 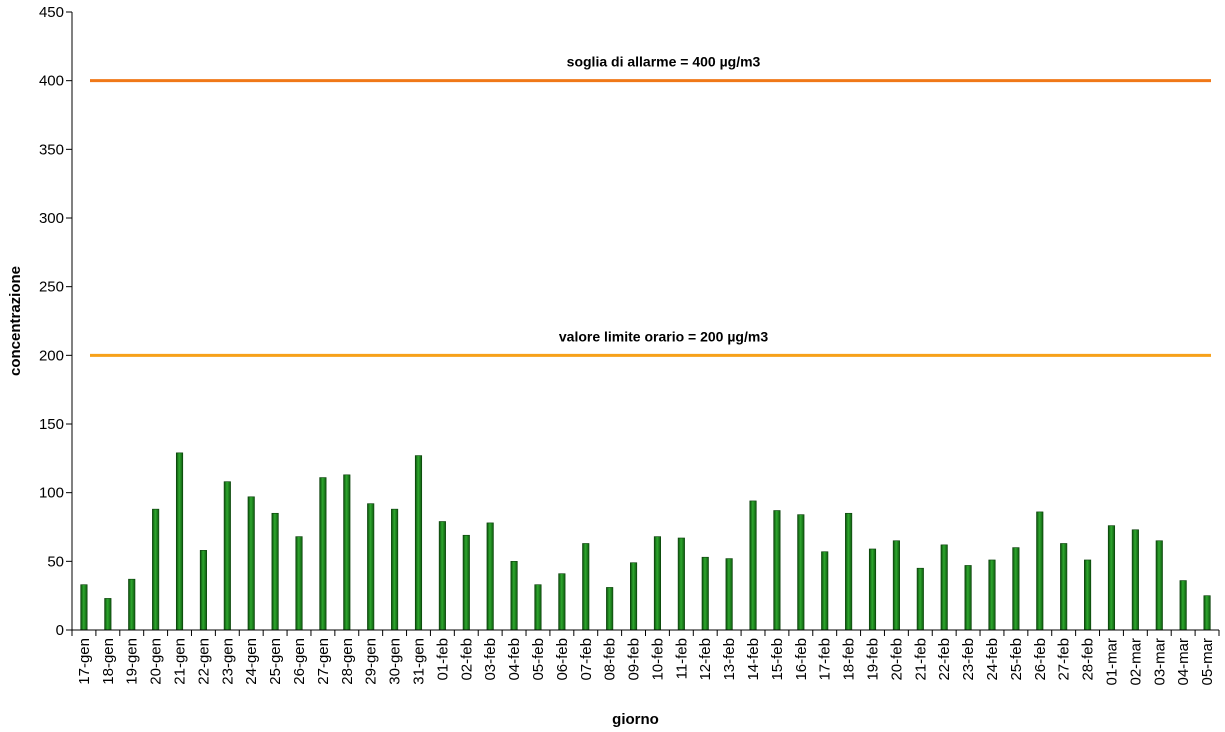 I want to click on x-tick-label: 13-feb, so click(x=729, y=659).